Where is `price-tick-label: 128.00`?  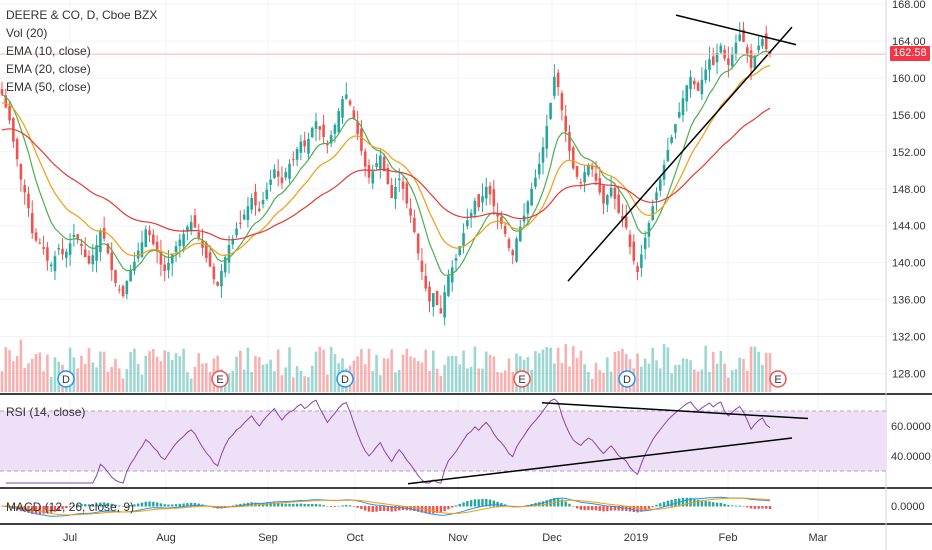
price-tick-label: 128.00 is located at coordinates (909, 375).